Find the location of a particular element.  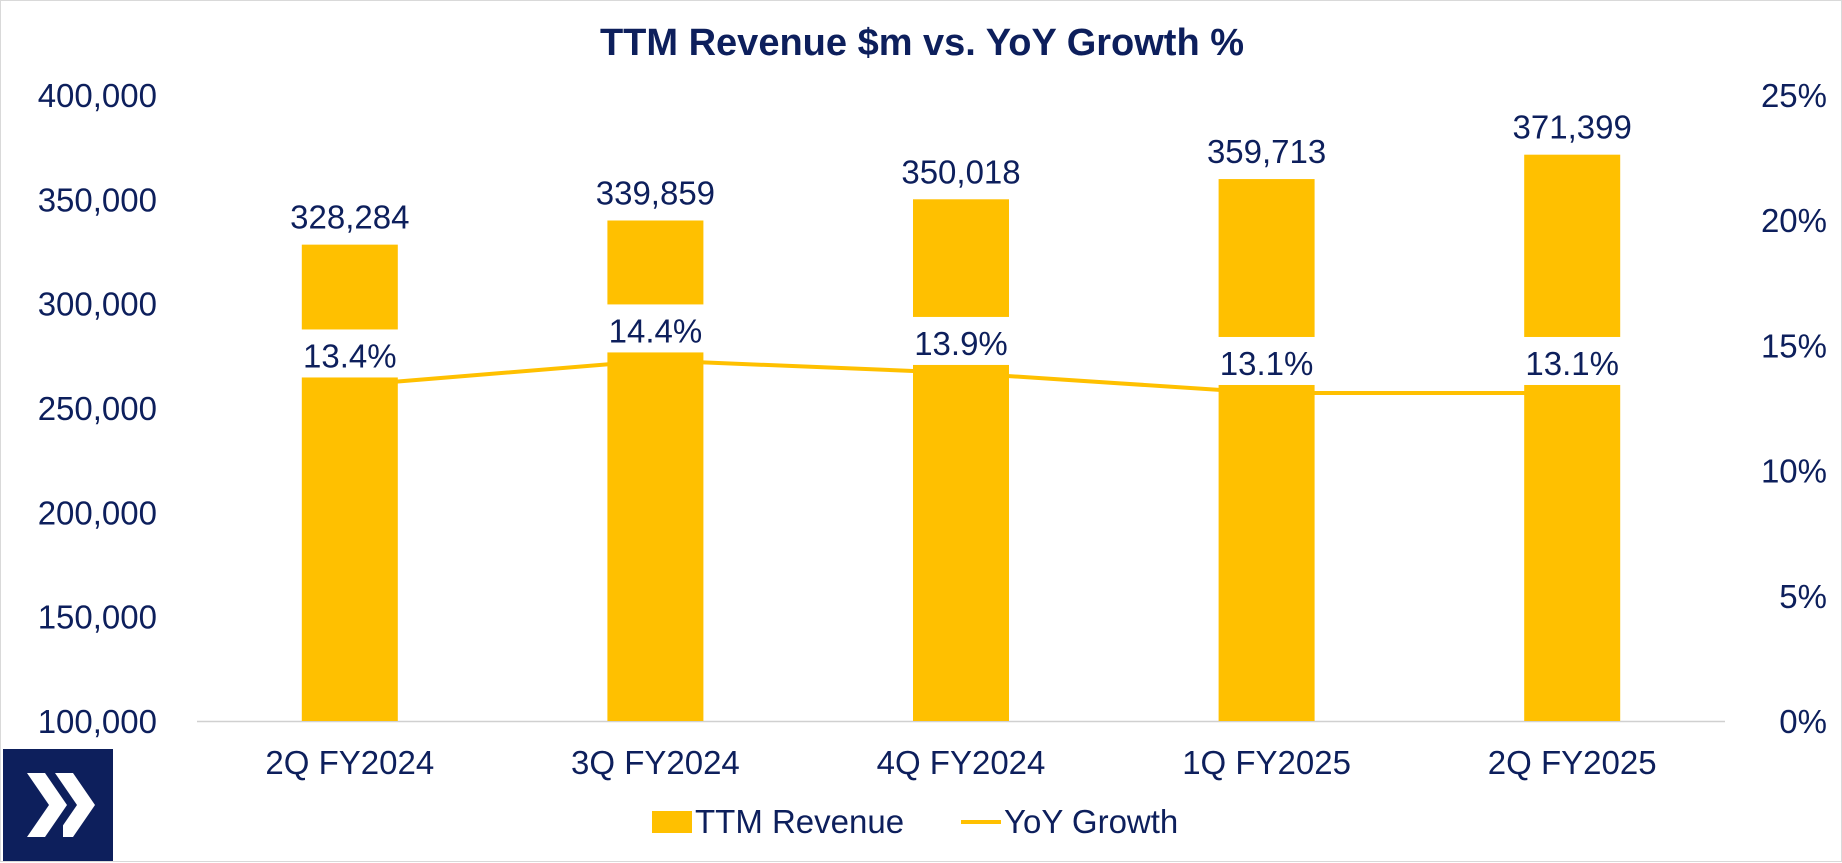

revenue-label-4q-fy2024: 350,018 is located at coordinates (960, 171).